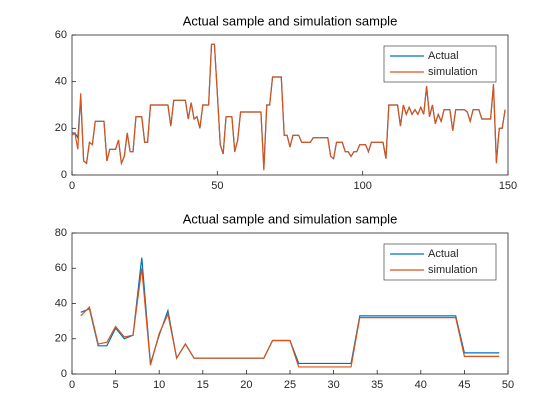  Describe the element at coordinates (508, 186) in the screenshot. I see `x-tick-label: 150` at that location.